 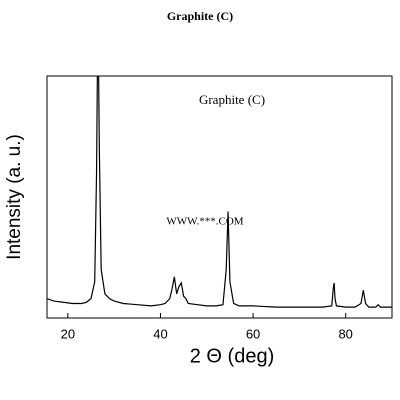 I want to click on x-tick-label: 20, so click(x=68, y=333).